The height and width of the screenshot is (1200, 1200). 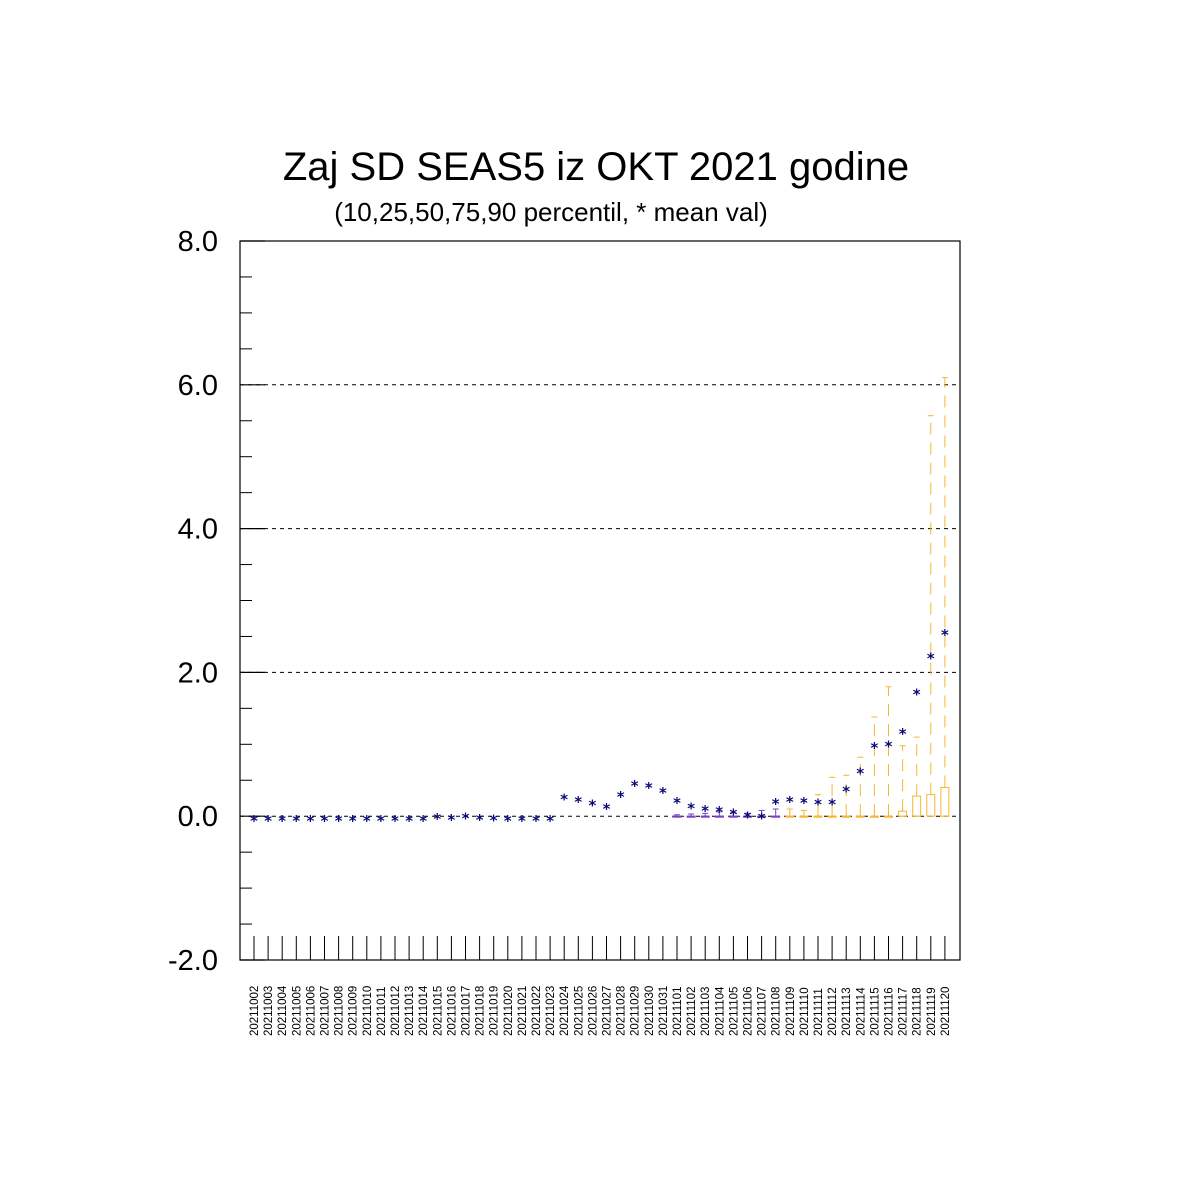 What do you see at coordinates (811, 597) in the screenshot?
I see `box-series` at bounding box center [811, 597].